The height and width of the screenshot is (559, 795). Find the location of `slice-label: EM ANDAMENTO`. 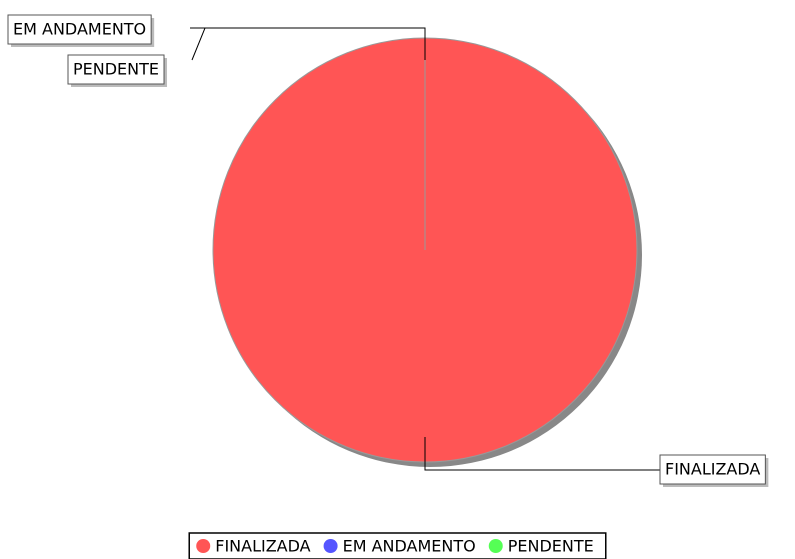

slice-label: EM ANDAMENTO is located at coordinates (79, 29).